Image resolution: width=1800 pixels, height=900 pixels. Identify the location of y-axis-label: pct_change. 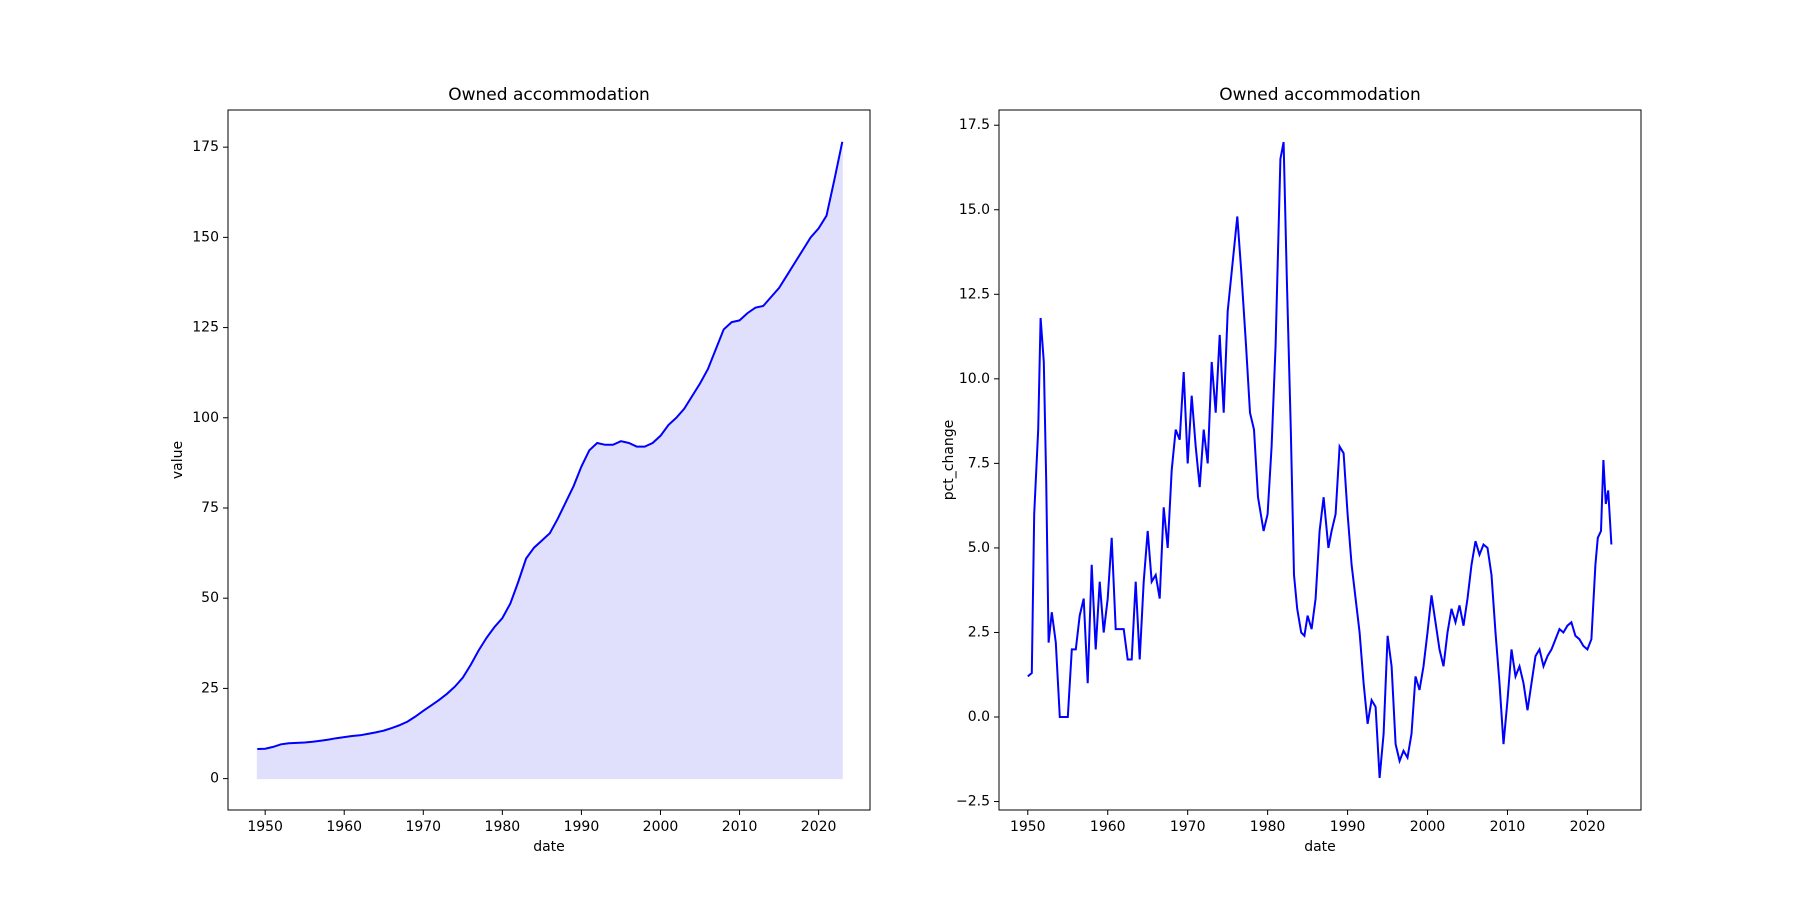
(949, 460).